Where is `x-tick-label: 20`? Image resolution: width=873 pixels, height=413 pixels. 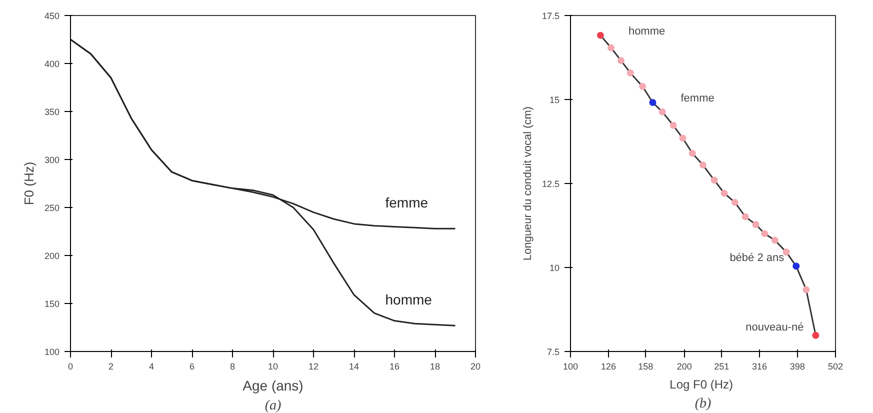
x-tick-label: 20 is located at coordinates (475, 367).